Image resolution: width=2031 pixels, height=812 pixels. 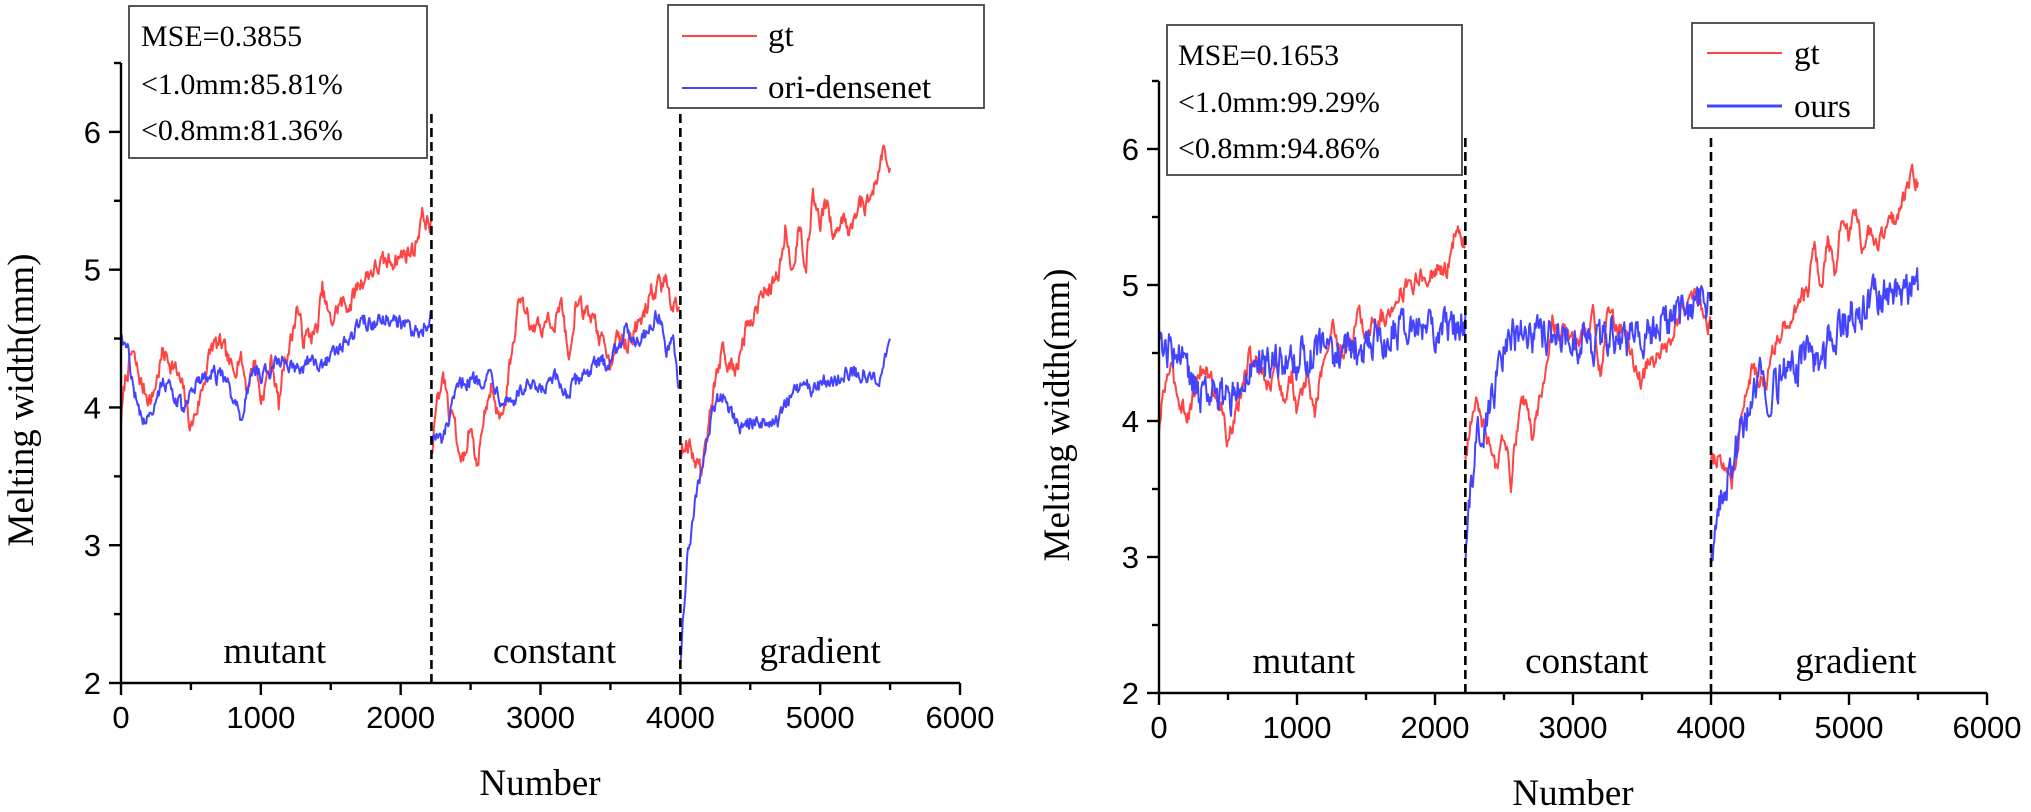 I want to click on annotation-1mm: <1.0mm:99.29%, so click(x=1279, y=102).